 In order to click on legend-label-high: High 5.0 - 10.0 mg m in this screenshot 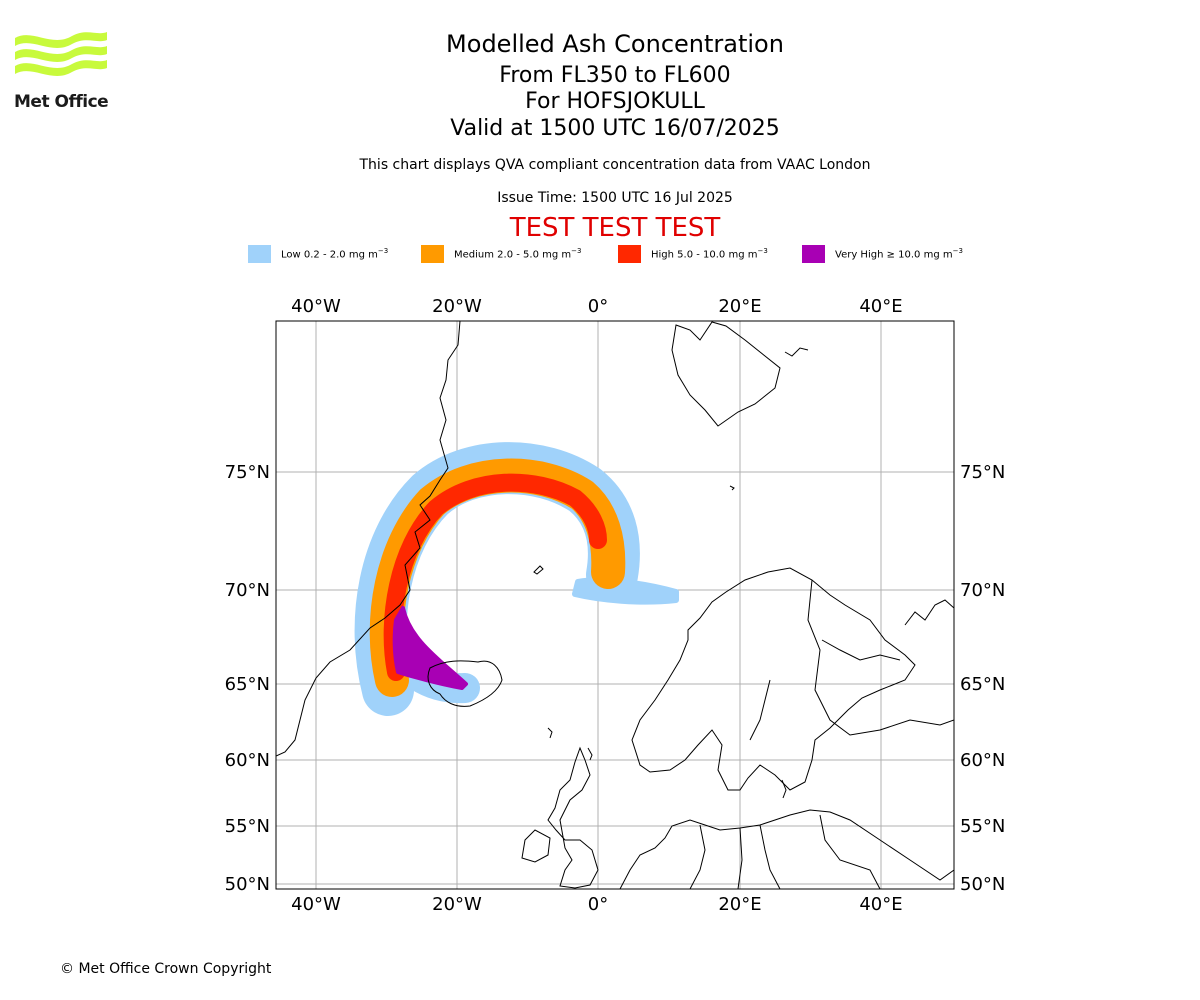, I will do `click(704, 255)`.